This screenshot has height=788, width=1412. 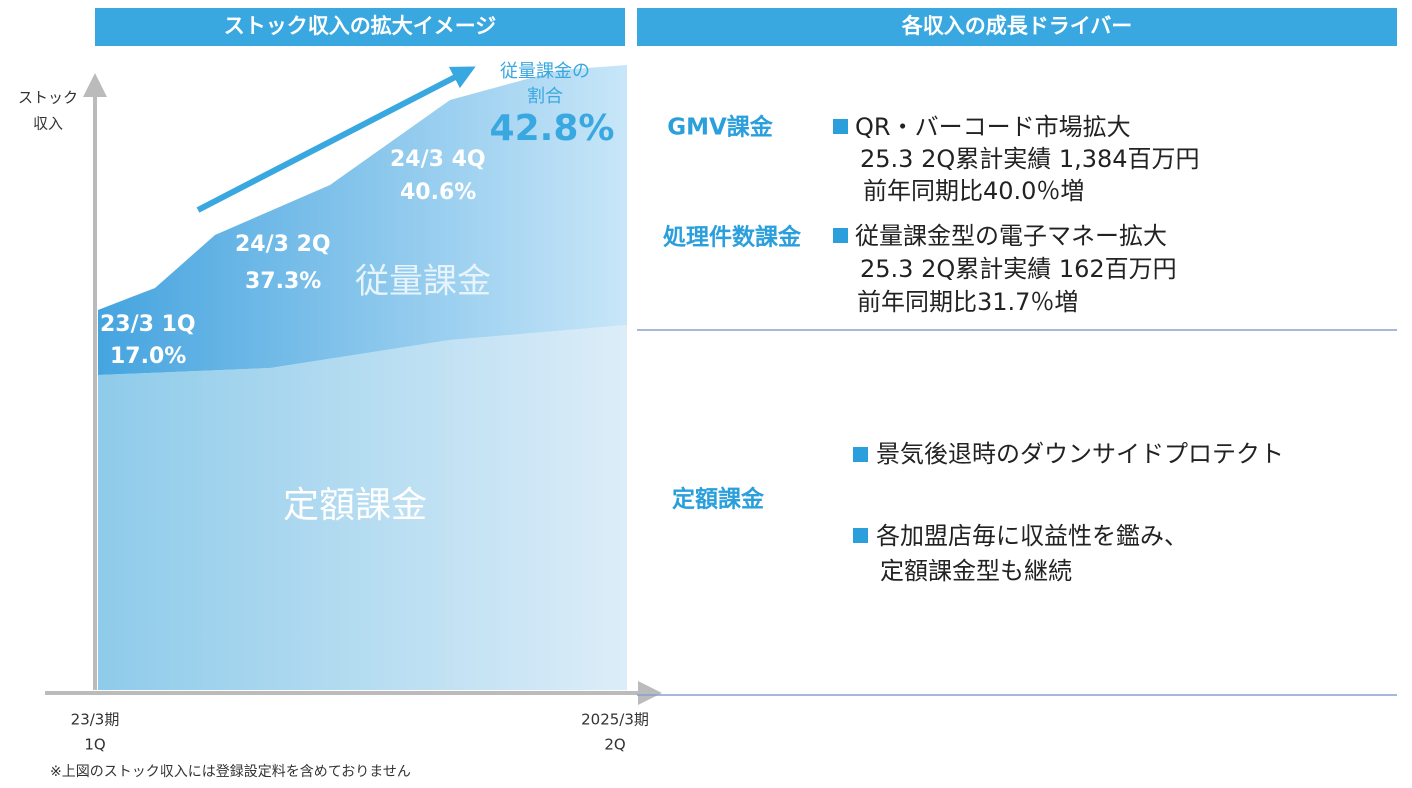 I want to click on group-name: 定額課金, so click(x=718, y=499).